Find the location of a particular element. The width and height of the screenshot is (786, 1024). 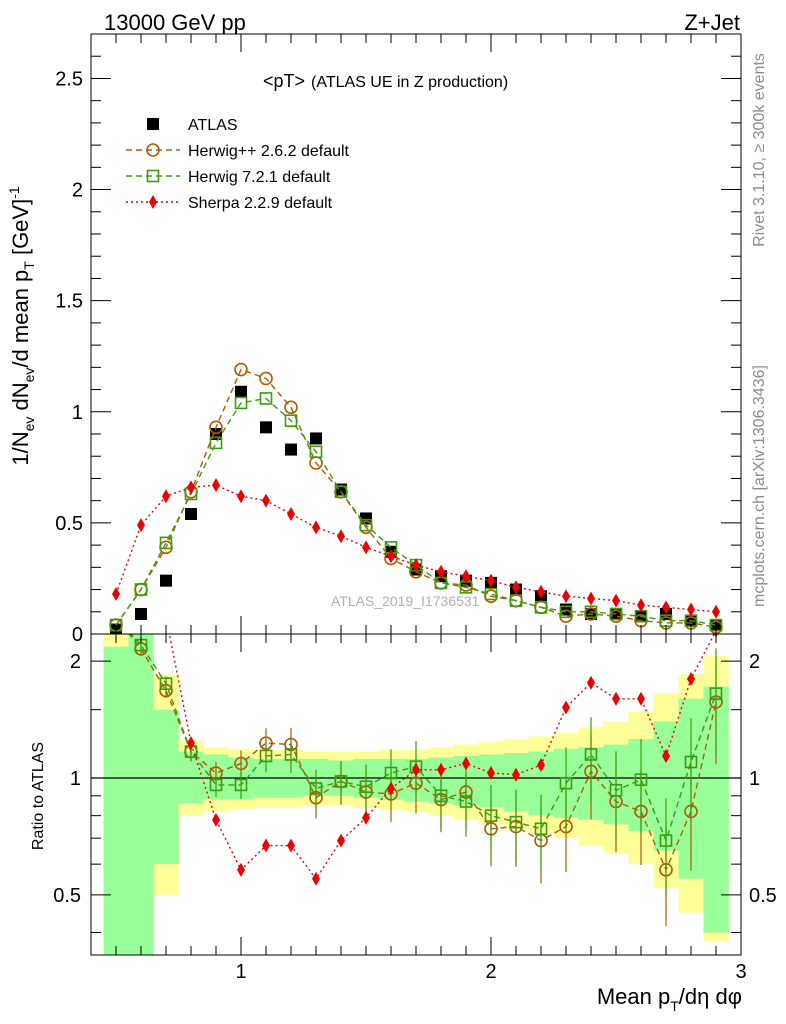

plot-title-main: <pT> is located at coordinates (284, 81).